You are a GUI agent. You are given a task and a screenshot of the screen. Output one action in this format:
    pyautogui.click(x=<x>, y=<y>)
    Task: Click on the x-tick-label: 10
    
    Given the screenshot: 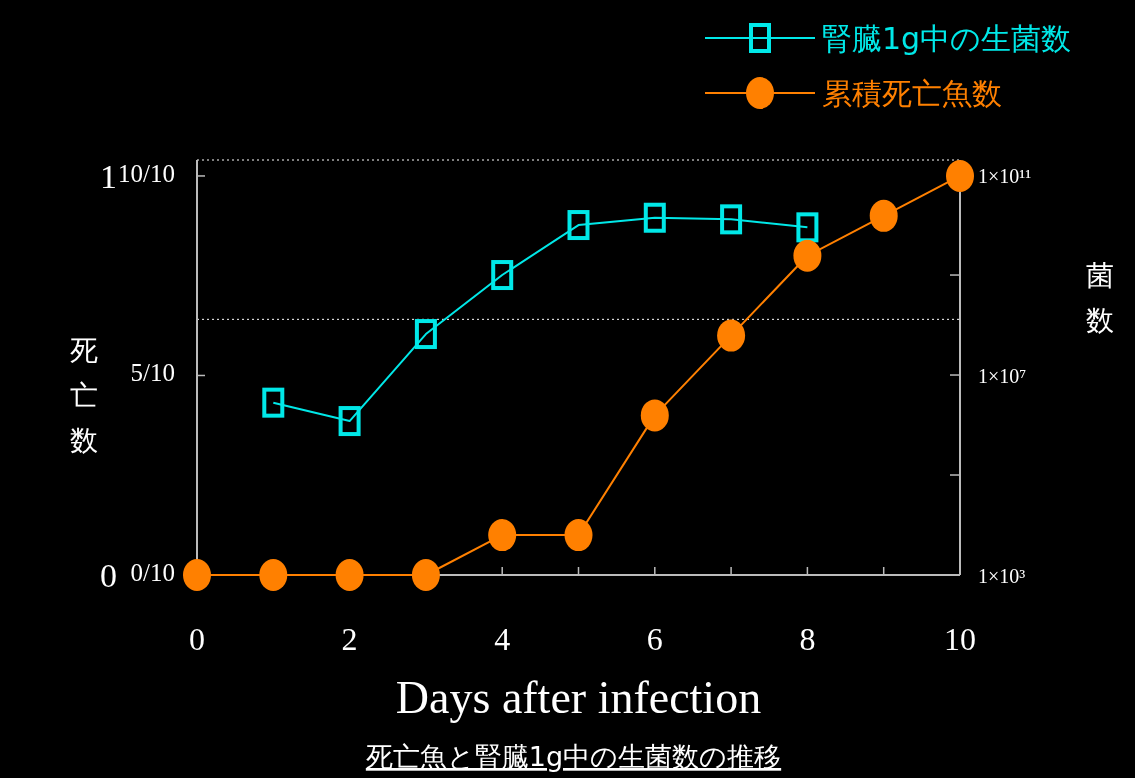 What is the action you would take?
    pyautogui.click(x=960, y=639)
    